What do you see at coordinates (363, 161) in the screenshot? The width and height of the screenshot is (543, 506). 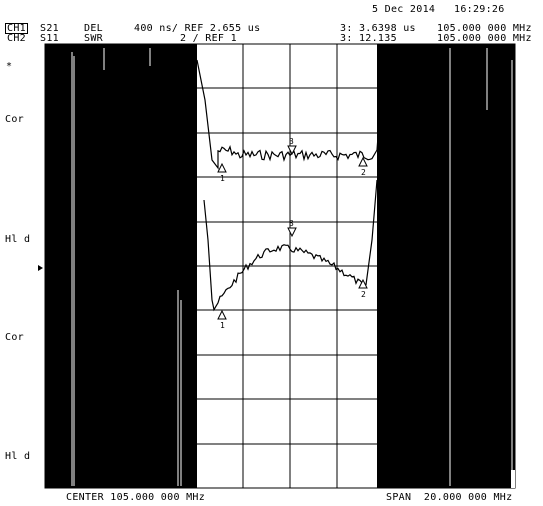 I see `marker-2-icon` at bounding box center [363, 161].